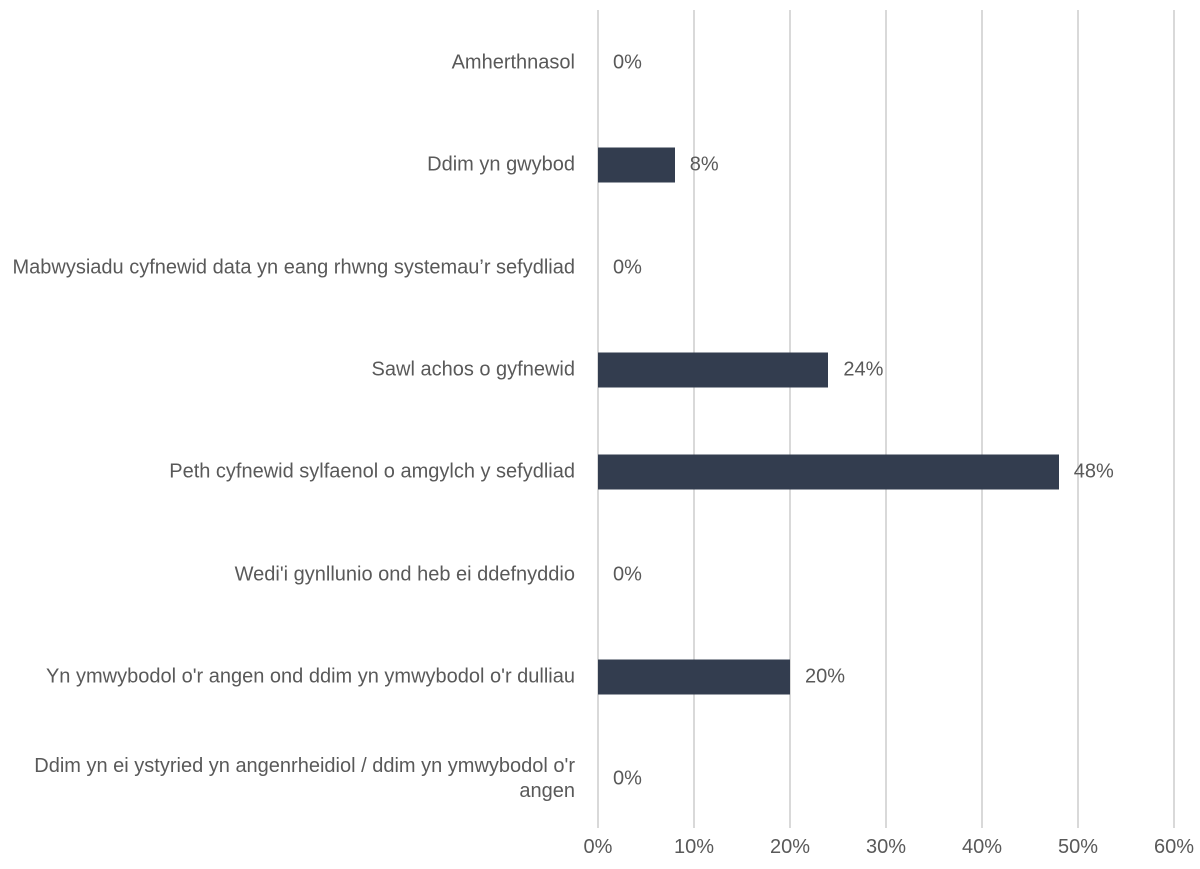 Image resolution: width=1200 pixels, height=869 pixels. I want to click on category-label: Sawl achos o gyfnewid, so click(473, 369).